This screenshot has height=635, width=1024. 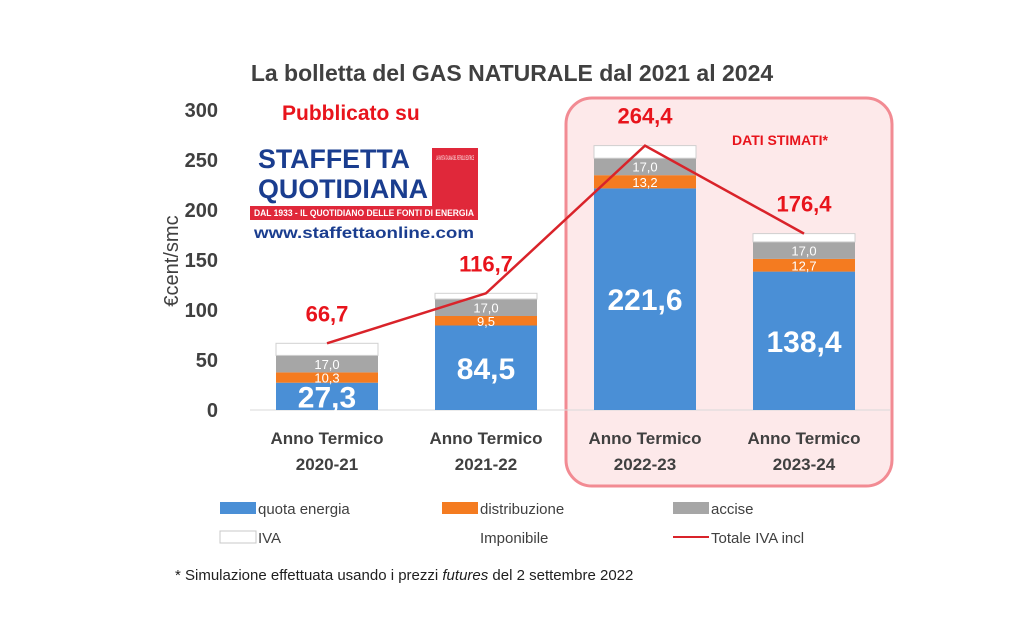 What do you see at coordinates (691, 508) in the screenshot?
I see `legend-swatch-accise` at bounding box center [691, 508].